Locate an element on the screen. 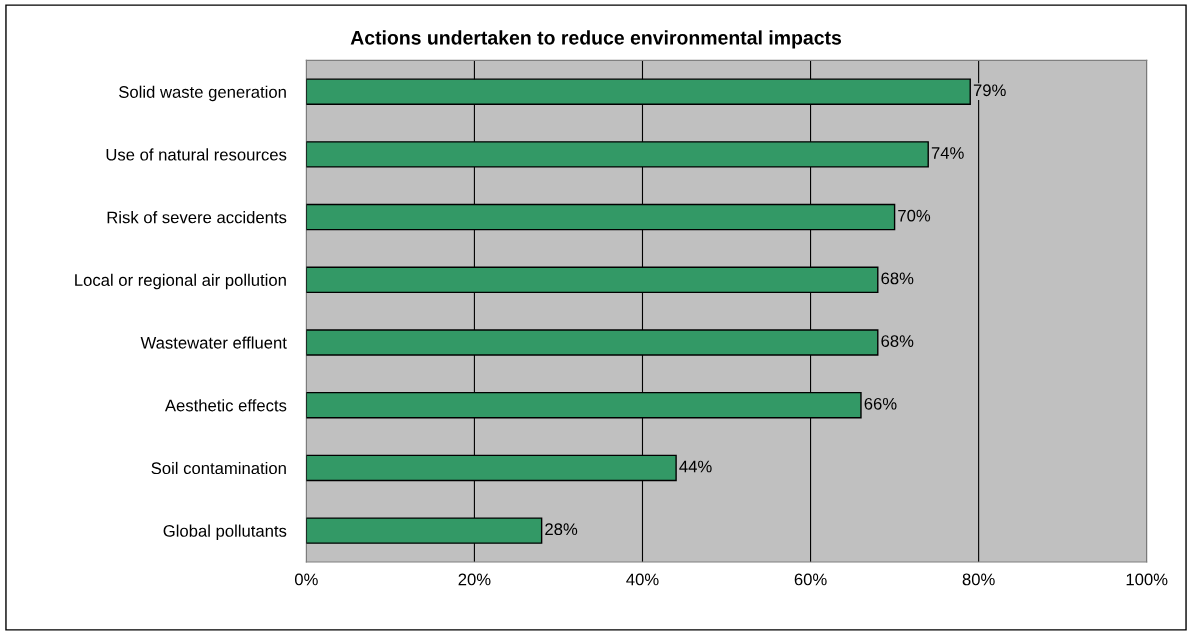  data-label: 70% is located at coordinates (914, 215).